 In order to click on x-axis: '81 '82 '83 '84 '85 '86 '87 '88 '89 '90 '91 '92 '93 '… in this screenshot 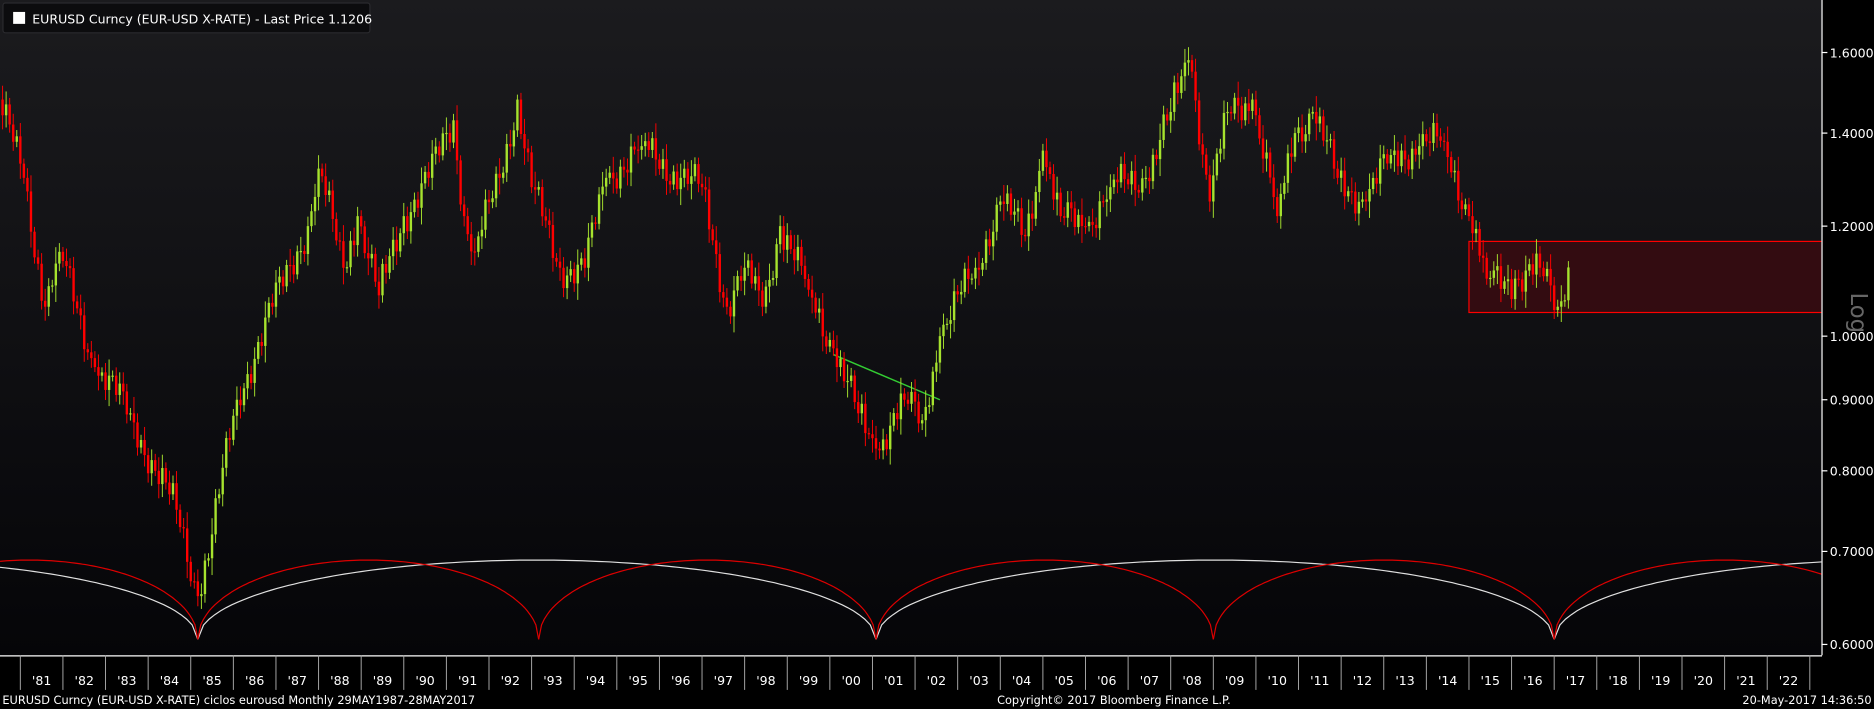, I will do `click(915, 672)`.